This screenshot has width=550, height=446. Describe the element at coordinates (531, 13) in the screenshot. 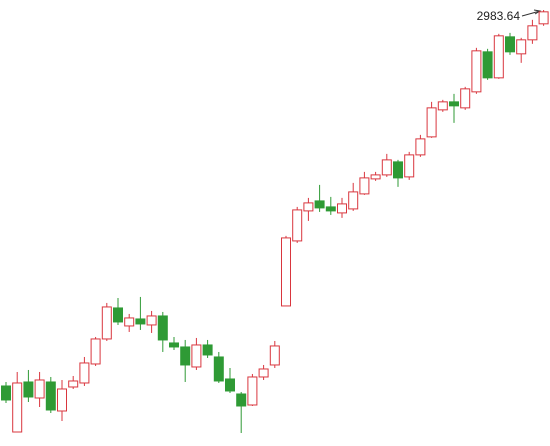

I see `annotation-arrow` at that location.